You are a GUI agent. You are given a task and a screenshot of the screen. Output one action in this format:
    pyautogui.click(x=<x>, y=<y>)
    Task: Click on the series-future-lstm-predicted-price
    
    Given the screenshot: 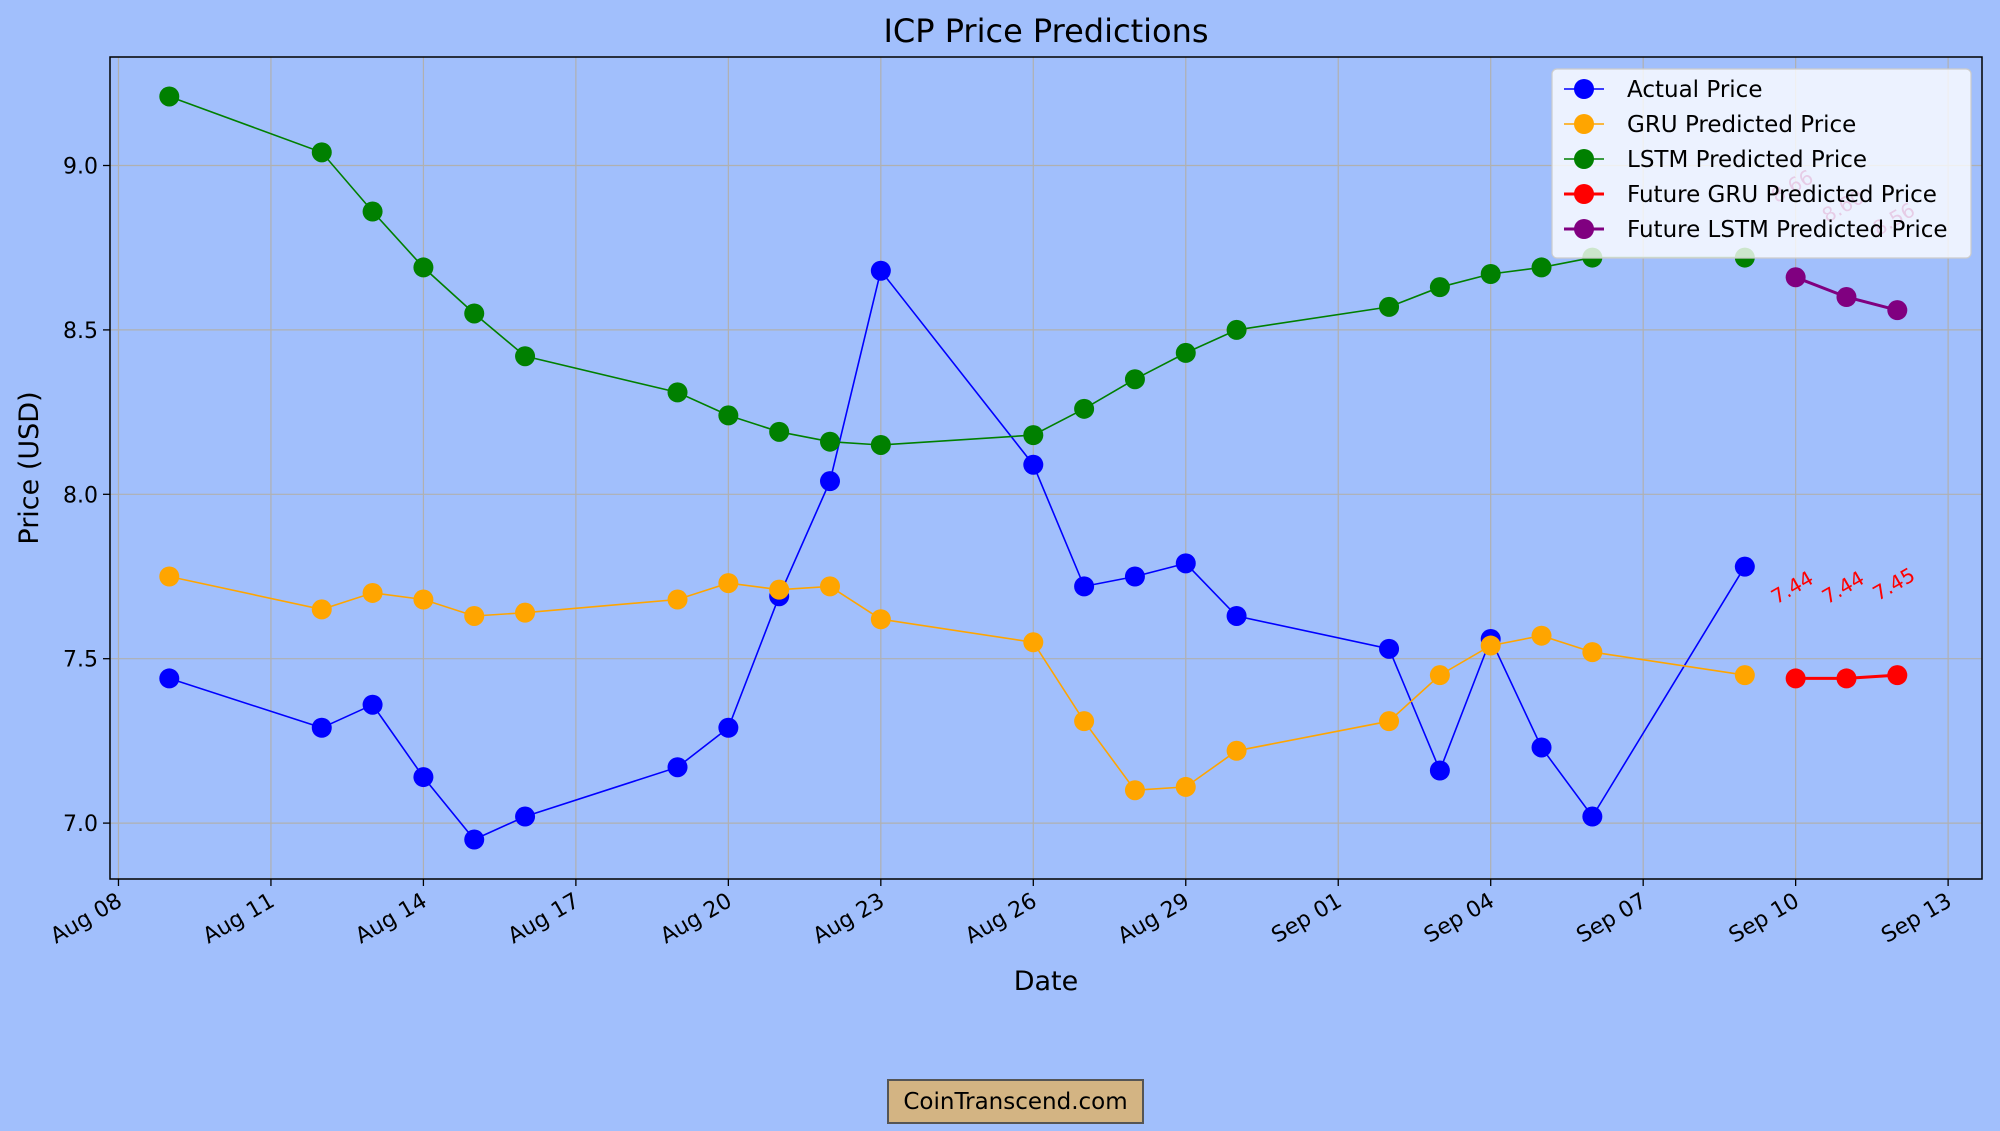 What is the action you would take?
    pyautogui.click(x=1846, y=294)
    